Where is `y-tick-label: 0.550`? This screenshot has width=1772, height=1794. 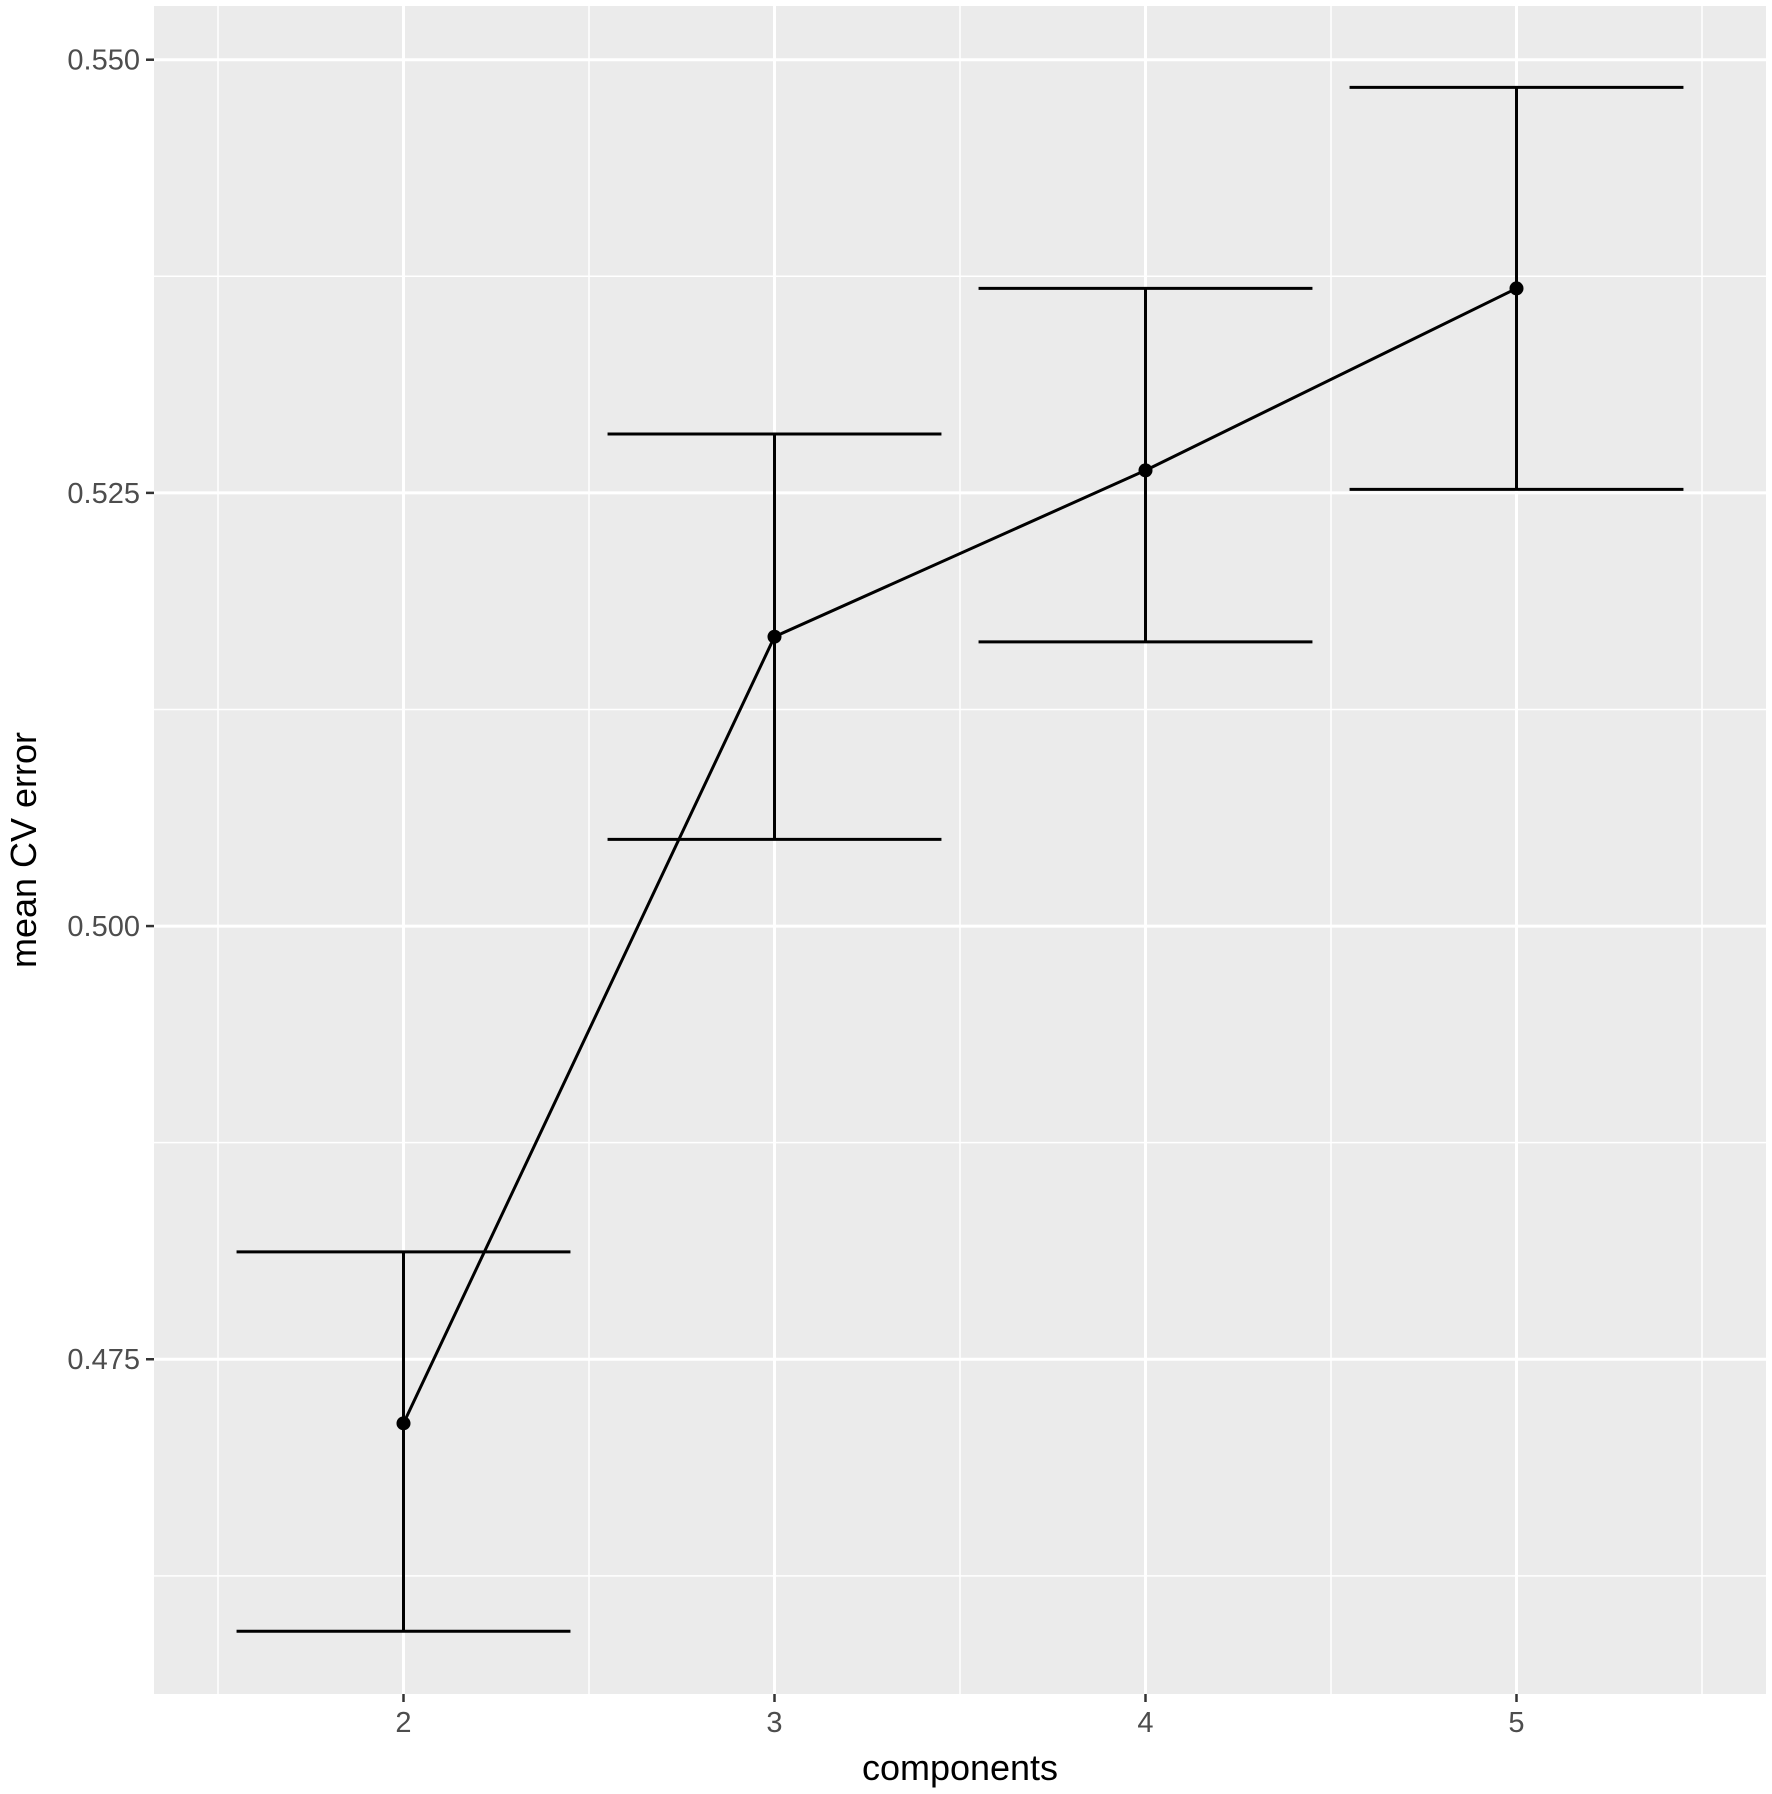 y-tick-label: 0.550 is located at coordinates (103, 61).